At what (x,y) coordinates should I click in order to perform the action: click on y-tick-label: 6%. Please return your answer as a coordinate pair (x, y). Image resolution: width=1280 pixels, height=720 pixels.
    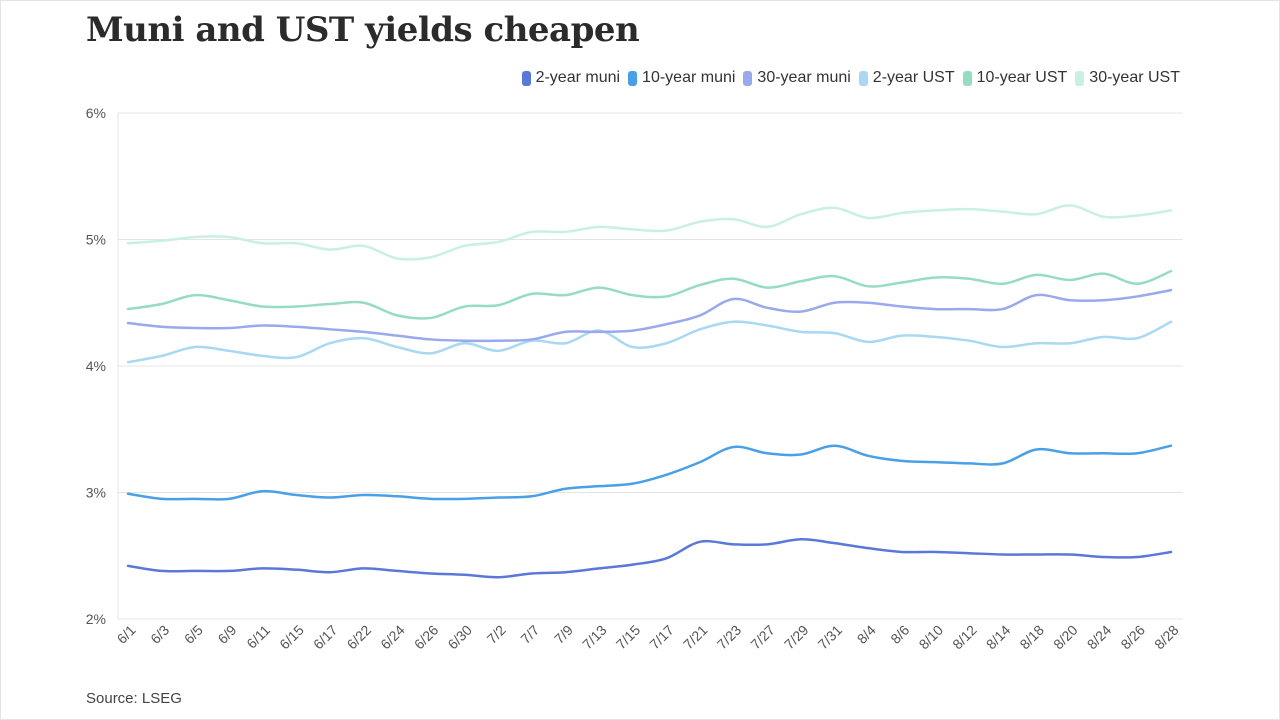
    Looking at the image, I should click on (96, 113).